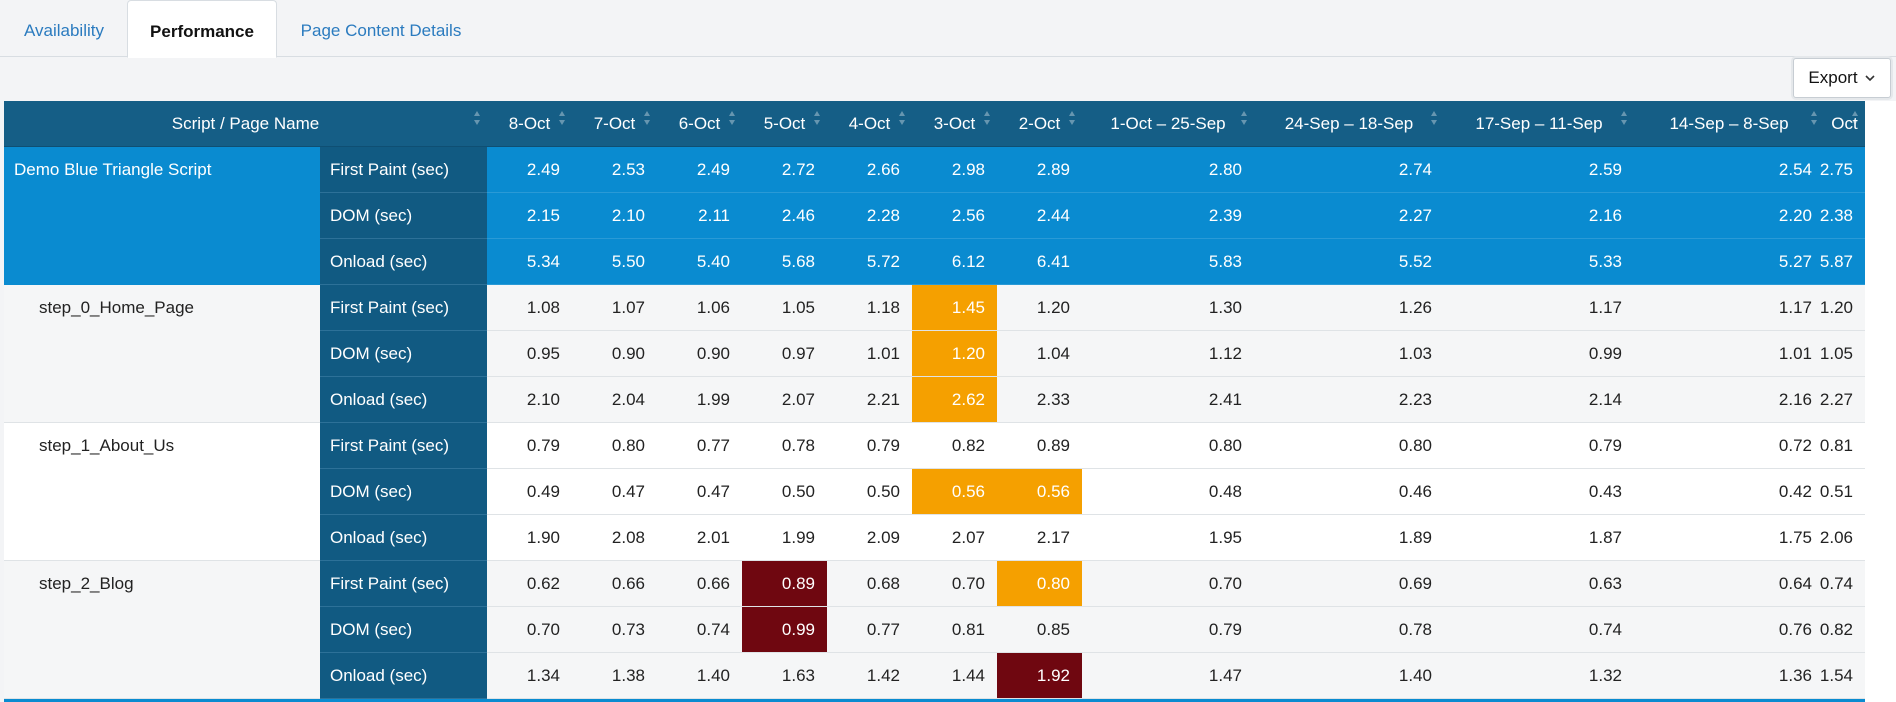  What do you see at coordinates (869, 216) in the screenshot?
I see `table-cell: 2.28` at bounding box center [869, 216].